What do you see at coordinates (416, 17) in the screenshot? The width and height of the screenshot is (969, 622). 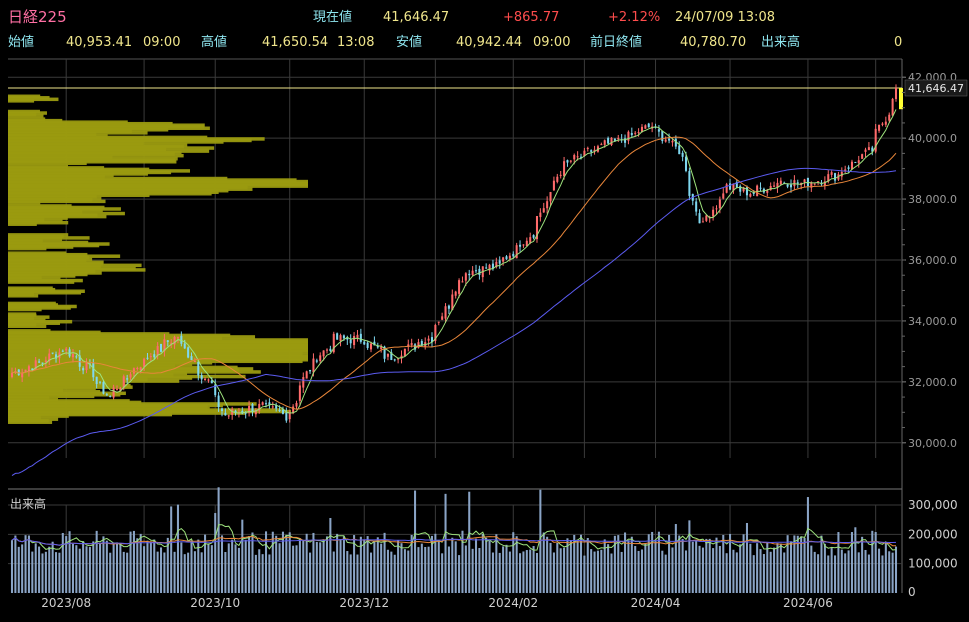 I see `current-price-value: 41,646.47` at bounding box center [416, 17].